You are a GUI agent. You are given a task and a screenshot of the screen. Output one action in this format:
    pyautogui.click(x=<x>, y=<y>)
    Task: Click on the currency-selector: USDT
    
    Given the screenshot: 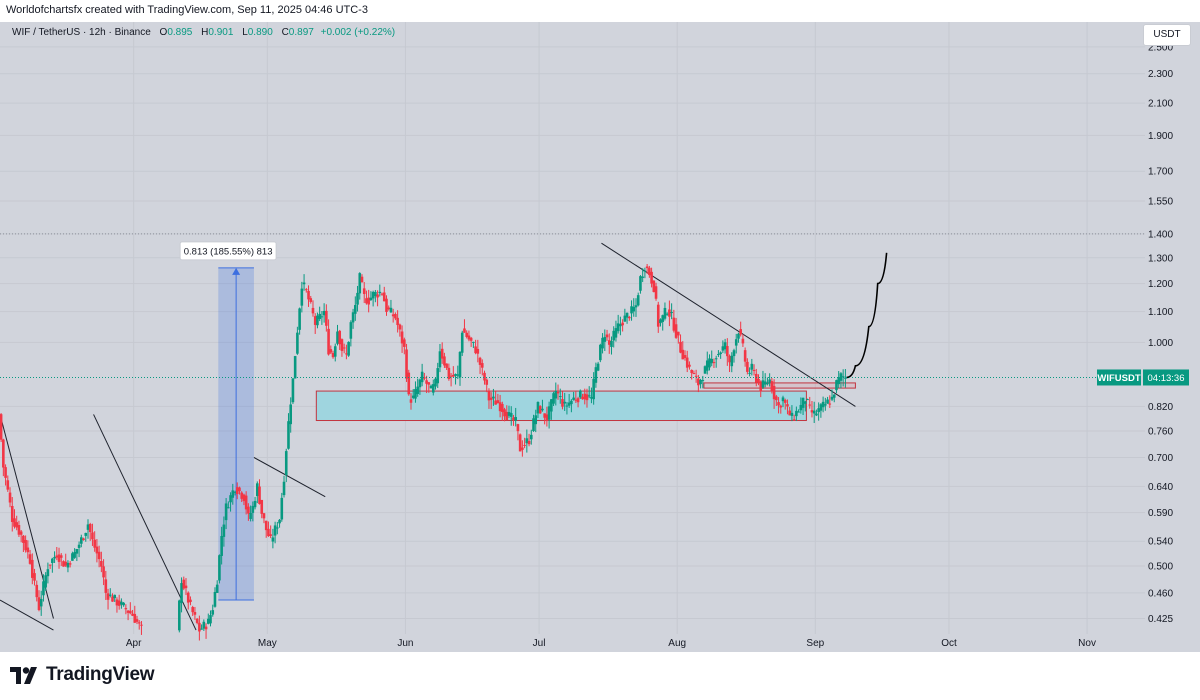 What is the action you would take?
    pyautogui.click(x=1167, y=35)
    